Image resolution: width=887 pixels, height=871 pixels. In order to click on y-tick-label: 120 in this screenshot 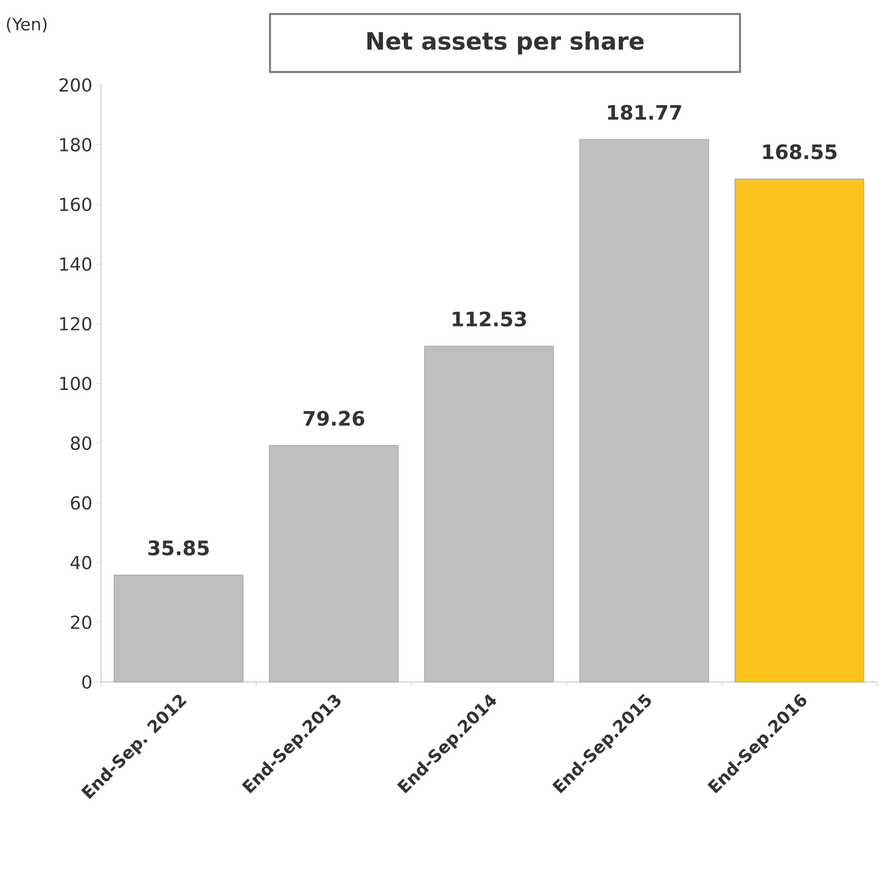, I will do `click(76, 324)`.